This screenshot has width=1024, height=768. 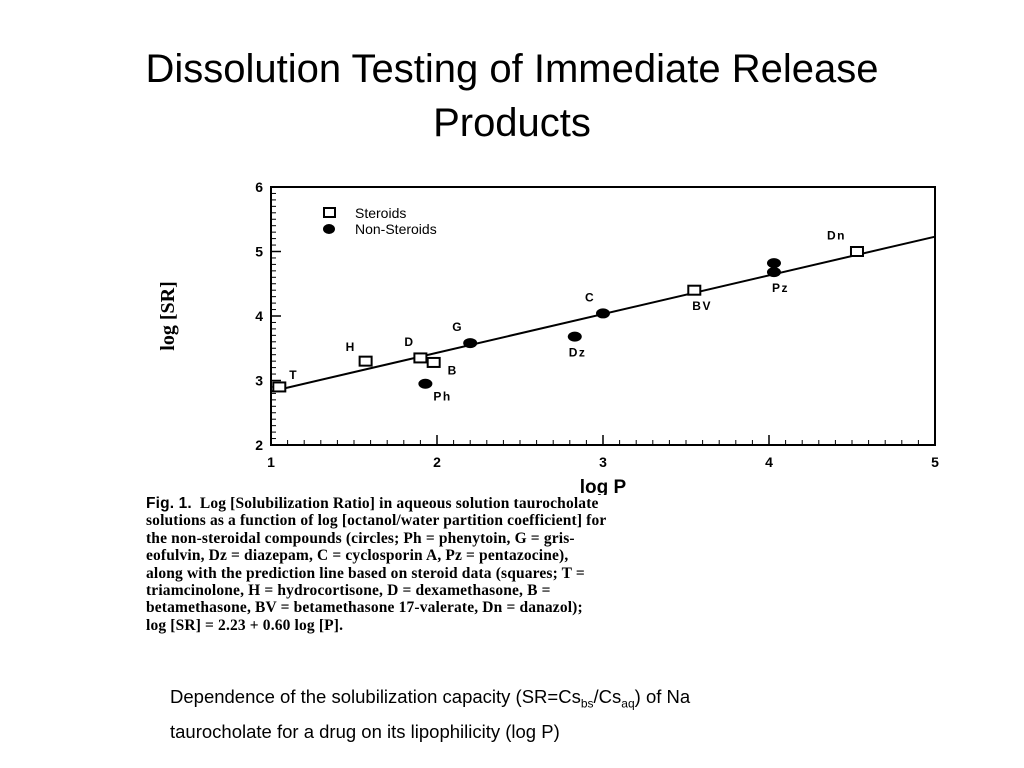 What do you see at coordinates (512, 69) in the screenshot?
I see `slide-title-line-1: Dissolution Testing of Immediate Release` at bounding box center [512, 69].